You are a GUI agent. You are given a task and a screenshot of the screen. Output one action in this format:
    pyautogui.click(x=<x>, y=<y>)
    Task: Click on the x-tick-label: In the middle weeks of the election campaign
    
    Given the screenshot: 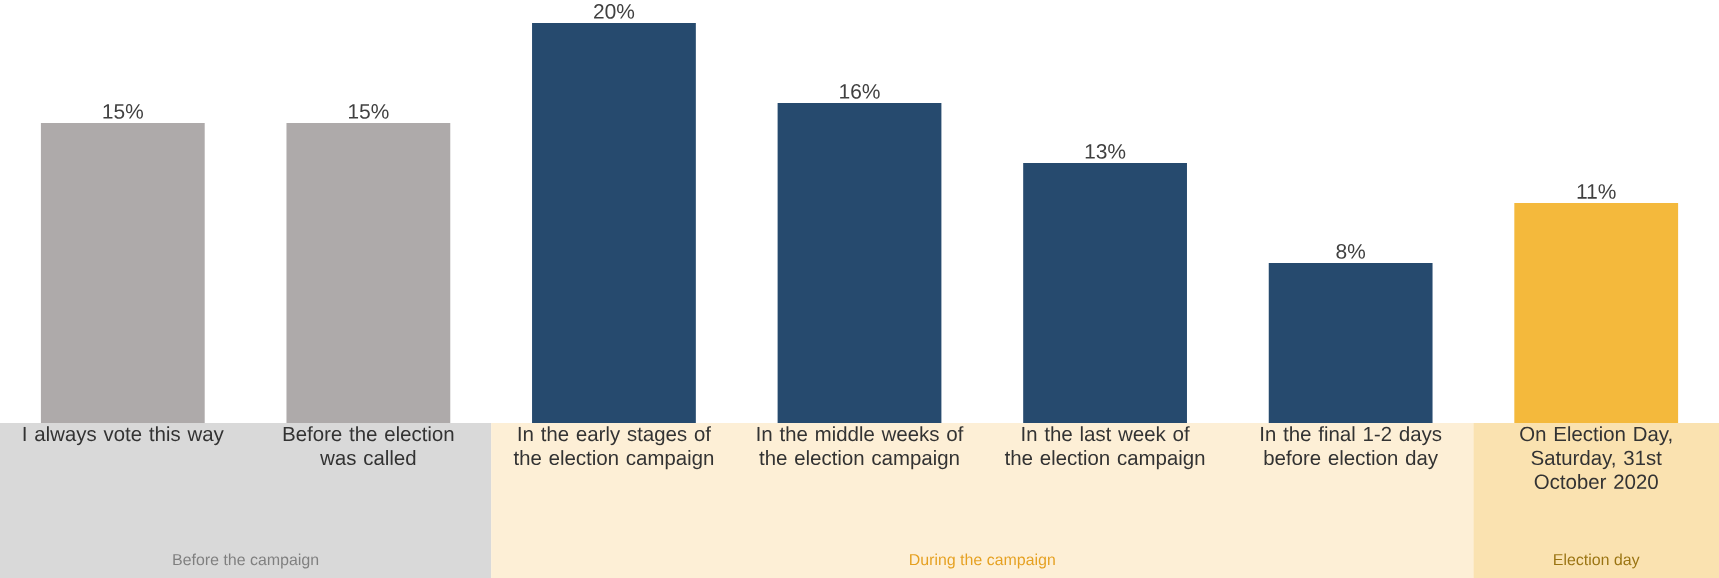 What is the action you would take?
    pyautogui.click(x=860, y=448)
    